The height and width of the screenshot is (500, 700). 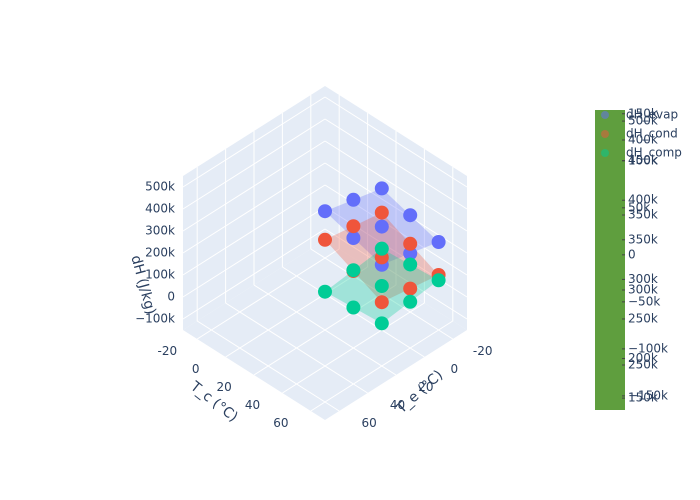 What do you see at coordinates (171, 297) in the screenshot?
I see `z-tick-label: 0` at bounding box center [171, 297].